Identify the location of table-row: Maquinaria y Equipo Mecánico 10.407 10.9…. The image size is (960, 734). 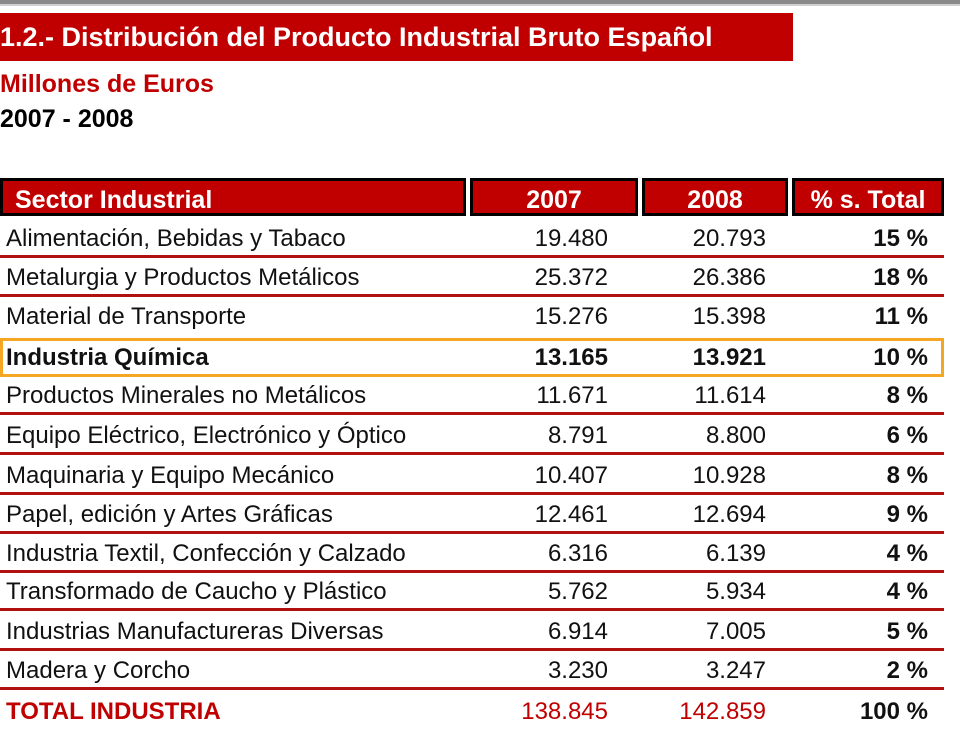
(472, 475).